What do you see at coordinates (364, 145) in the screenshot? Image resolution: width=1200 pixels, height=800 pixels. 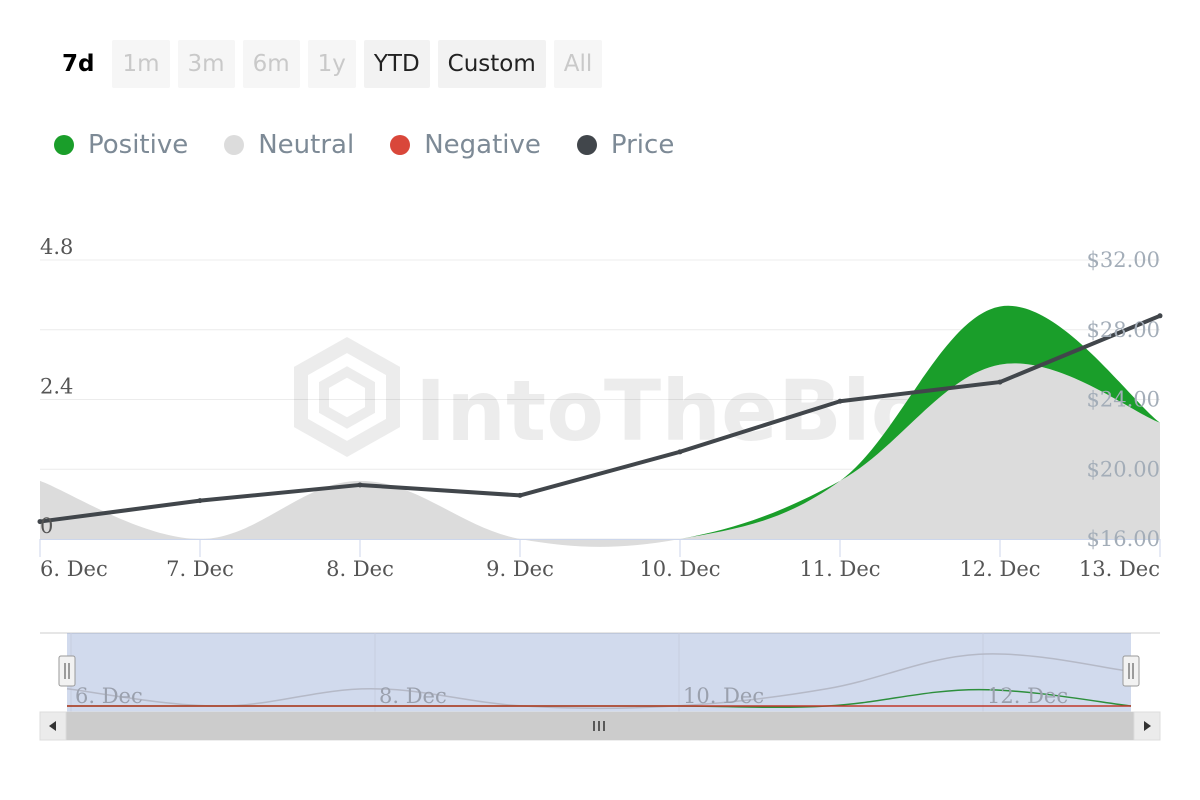 I see `legend: Positive Neutral Negative Price` at bounding box center [364, 145].